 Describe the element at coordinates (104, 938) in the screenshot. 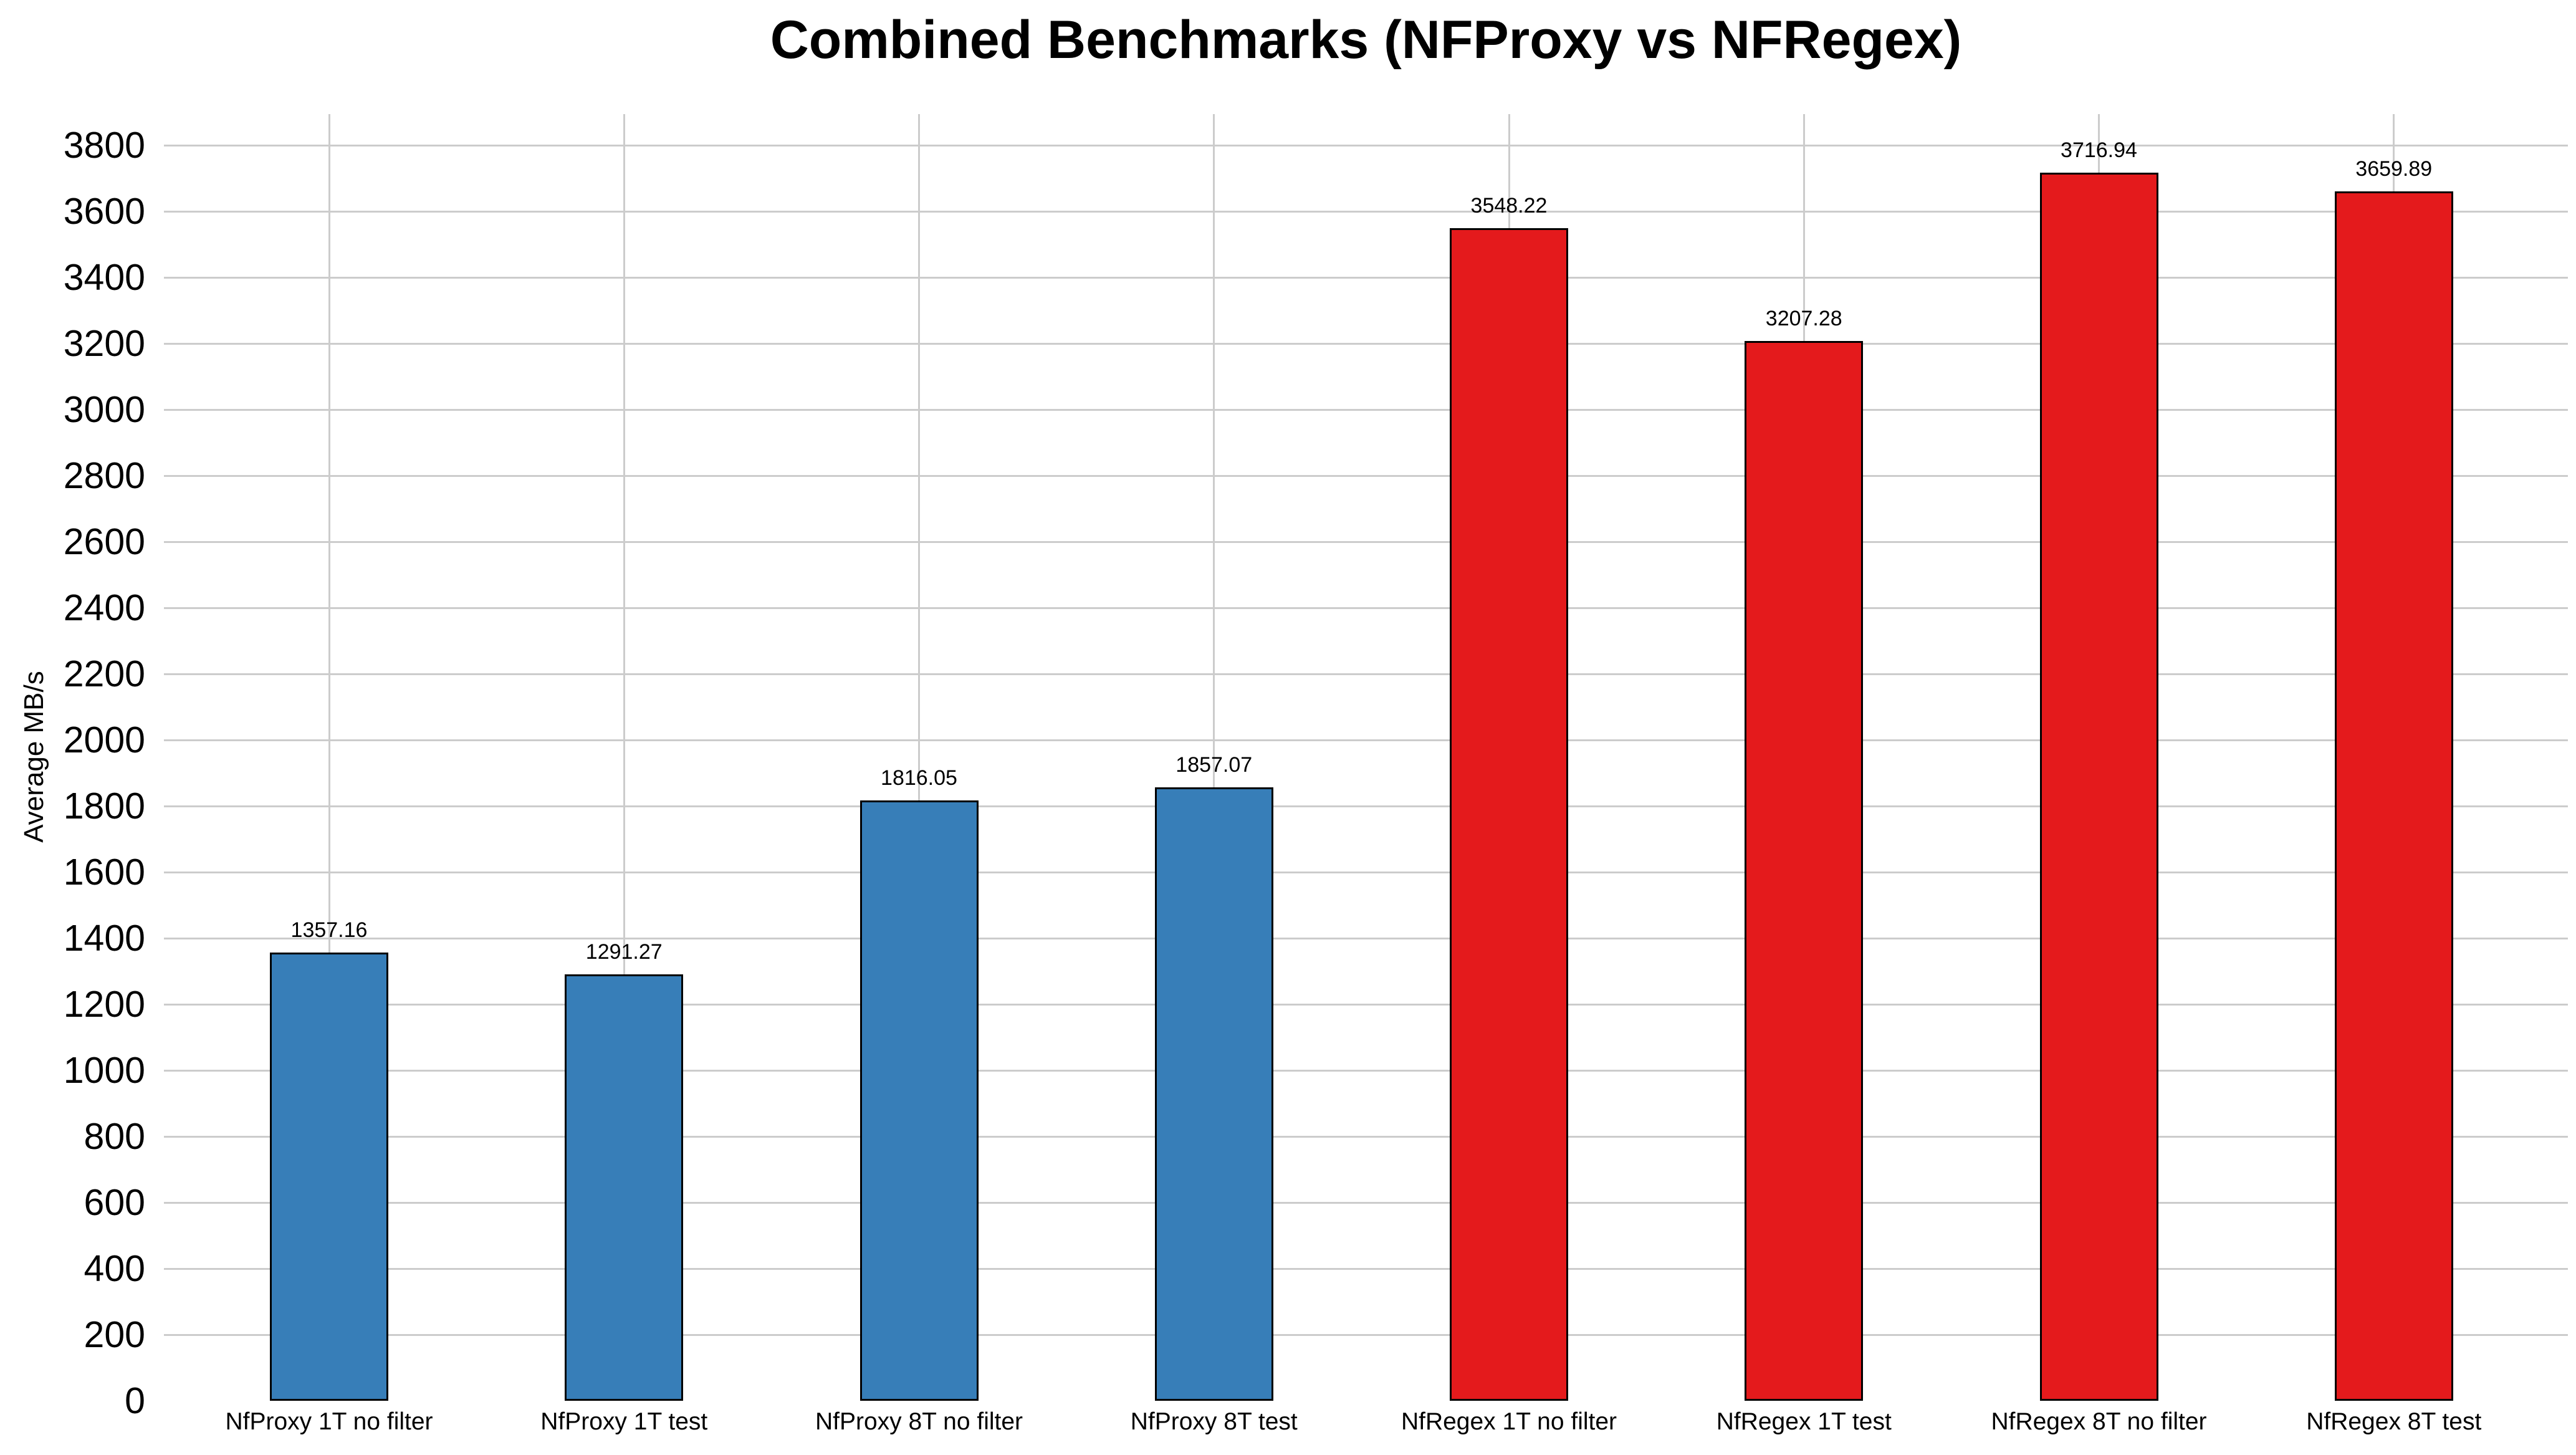

I see `y-tick-label: 1400` at that location.